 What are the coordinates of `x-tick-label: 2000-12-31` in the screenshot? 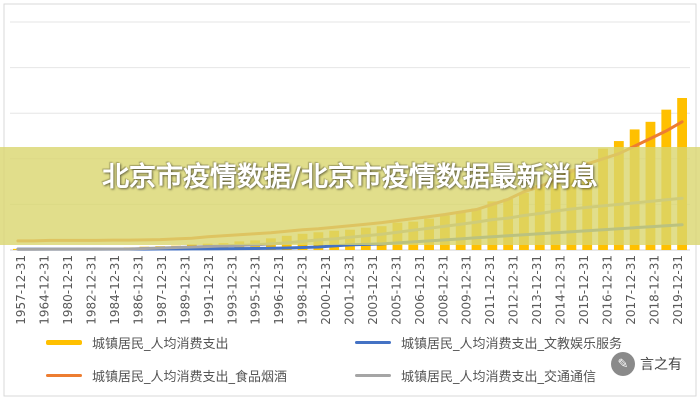 It's located at (326, 290).